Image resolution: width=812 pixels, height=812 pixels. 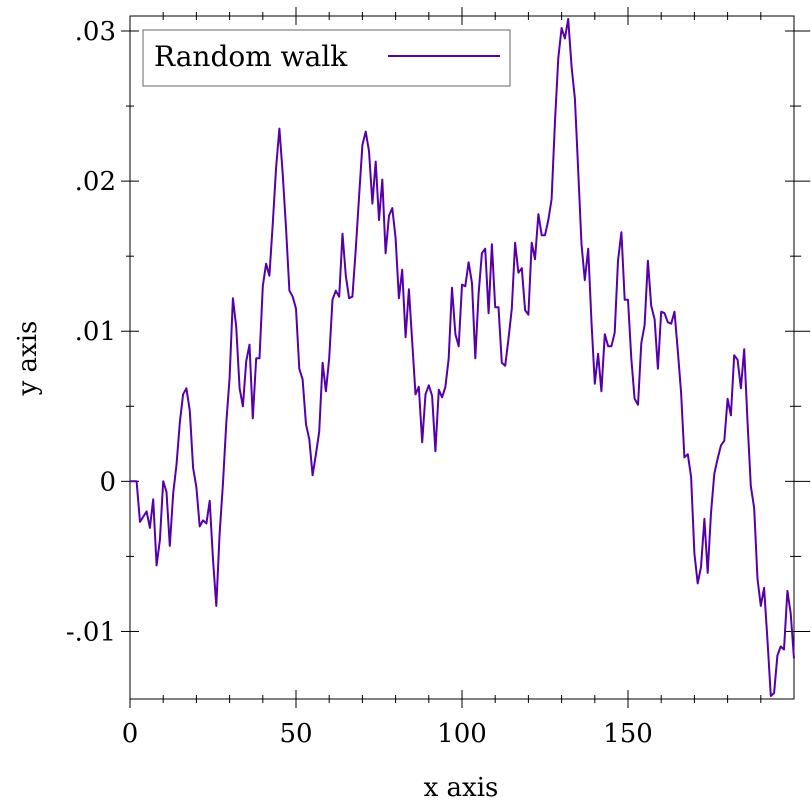 What do you see at coordinates (295, 734) in the screenshot?
I see `x-tick-label: 50` at bounding box center [295, 734].